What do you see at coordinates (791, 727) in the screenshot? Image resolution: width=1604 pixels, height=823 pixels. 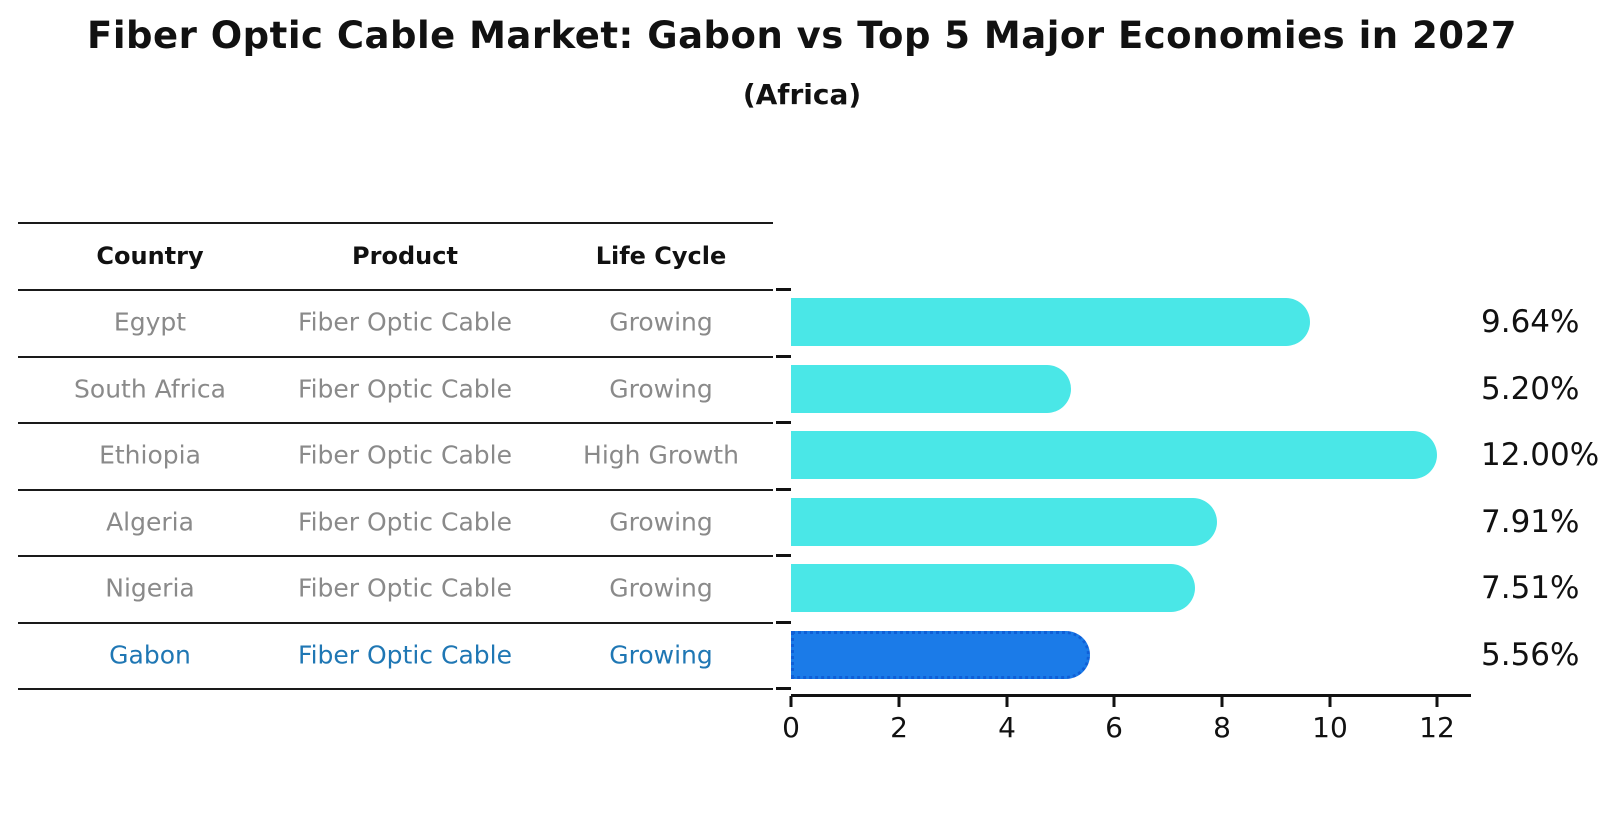 I see `x-tick-label: 0` at bounding box center [791, 727].